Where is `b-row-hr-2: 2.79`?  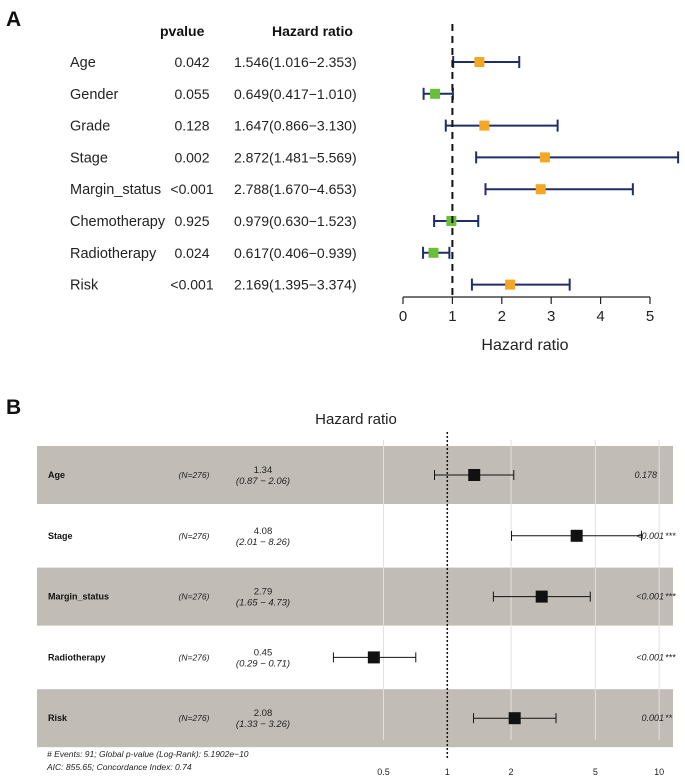 b-row-hr-2: 2.79 is located at coordinates (263, 592).